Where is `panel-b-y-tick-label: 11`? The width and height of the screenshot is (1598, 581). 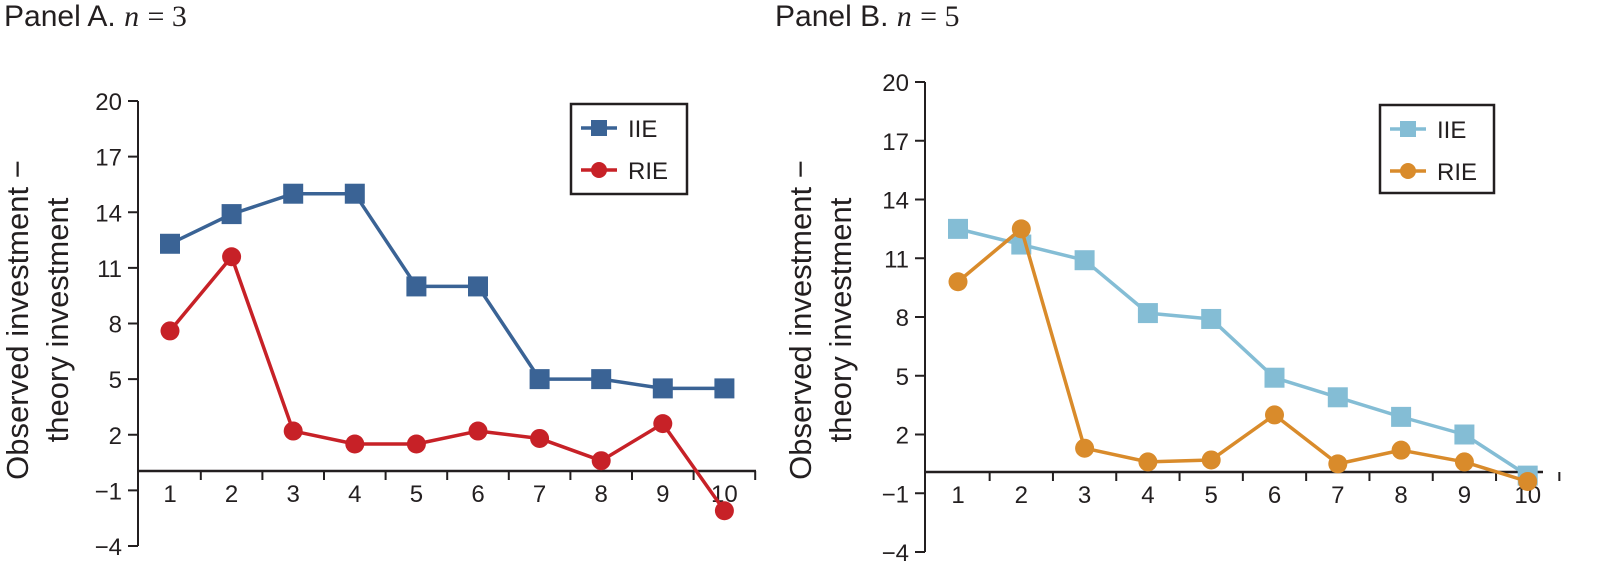
panel-b-y-tick-label: 11 is located at coordinates (896, 259).